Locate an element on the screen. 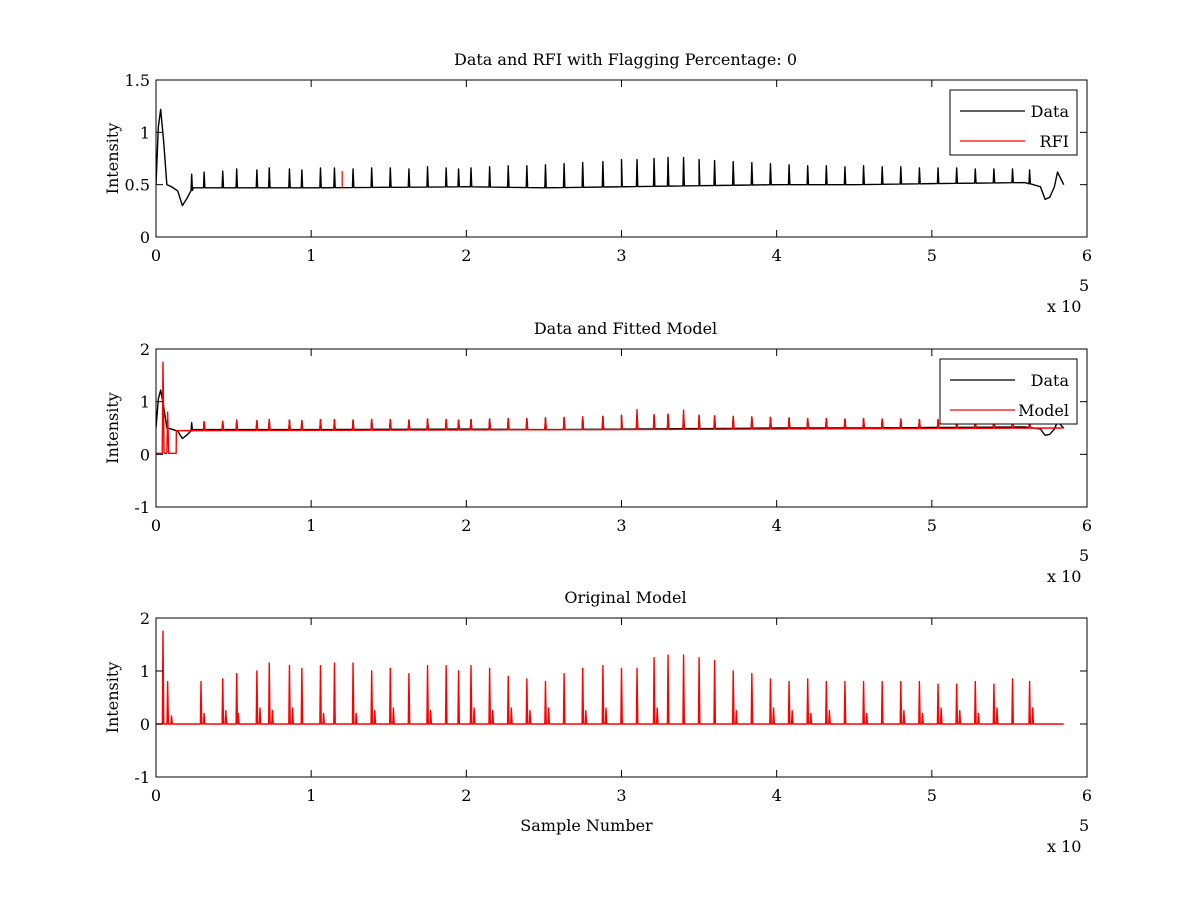 The width and height of the screenshot is (1200, 900). legend: Data RFI is located at coordinates (1013, 122).